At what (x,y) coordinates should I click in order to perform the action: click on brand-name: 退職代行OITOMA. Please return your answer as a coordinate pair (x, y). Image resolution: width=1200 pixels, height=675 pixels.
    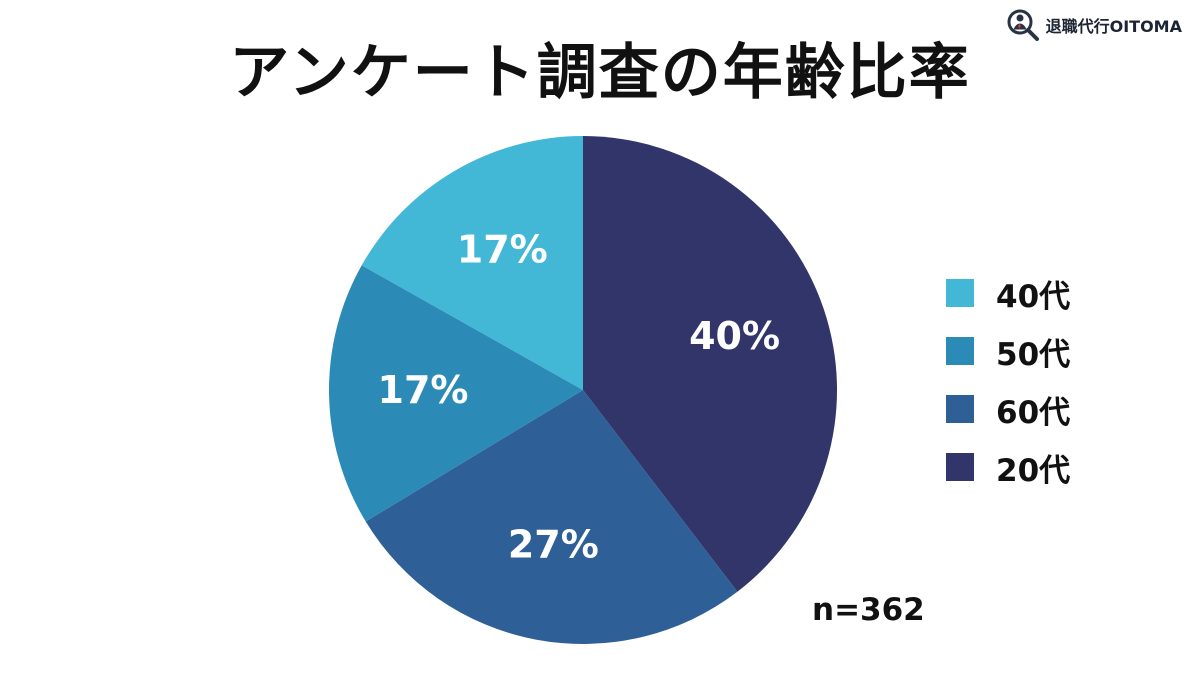
    Looking at the image, I should click on (1113, 26).